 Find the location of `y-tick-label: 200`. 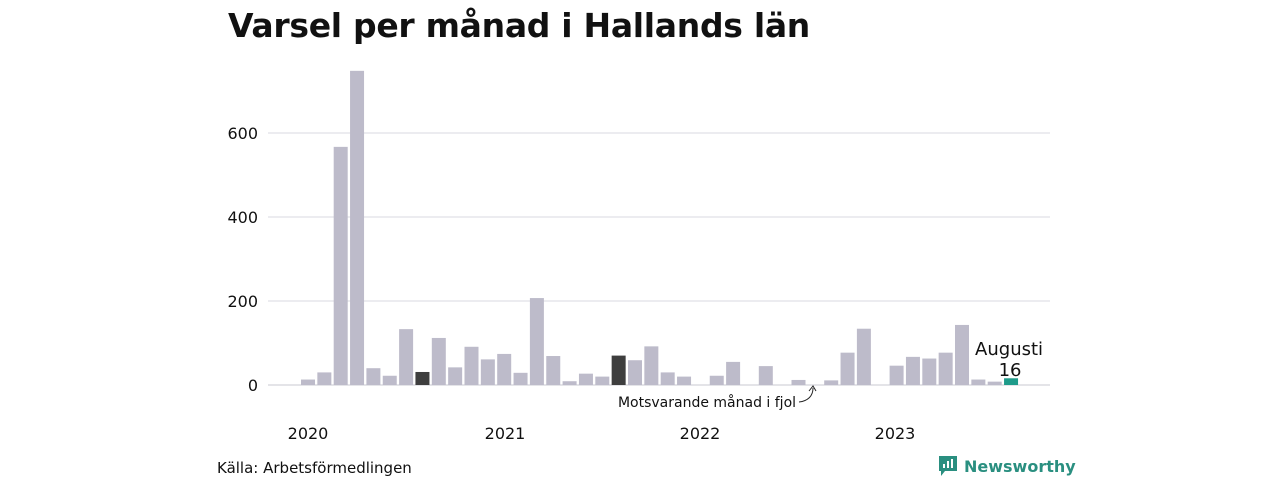

y-tick-label: 200 is located at coordinates (242, 301).